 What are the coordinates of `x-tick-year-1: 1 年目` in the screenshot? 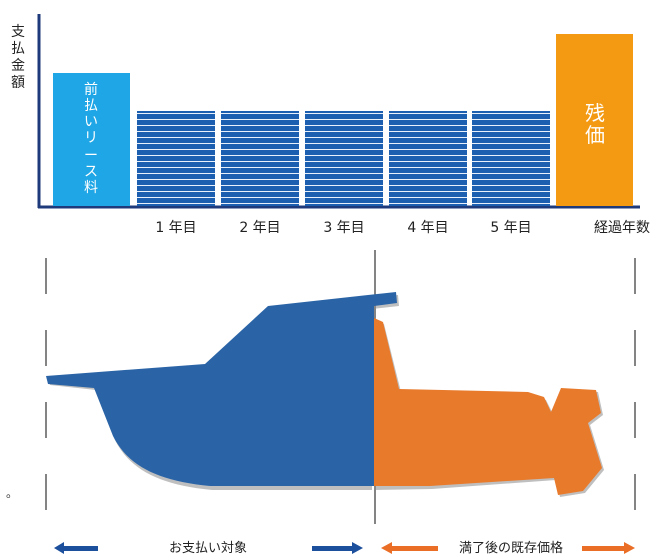 It's located at (175, 228).